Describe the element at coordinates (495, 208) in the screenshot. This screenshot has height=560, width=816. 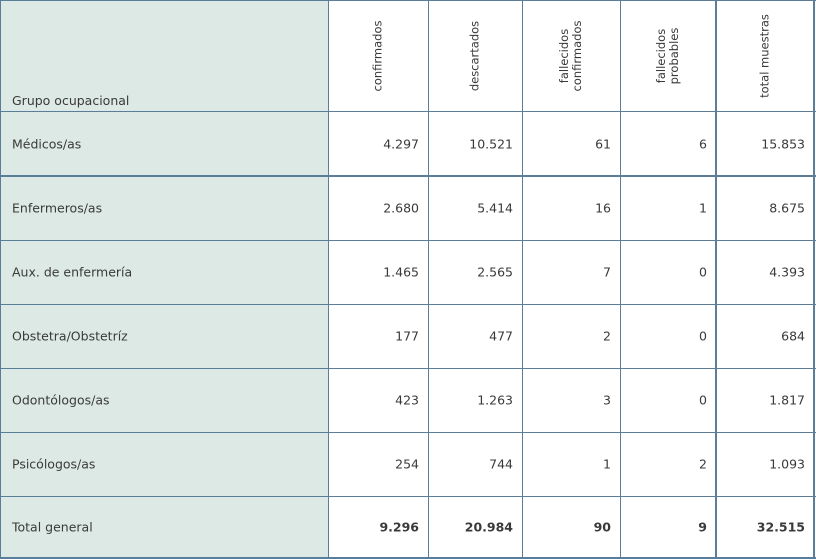
I see `cell-value: 5.414` at that location.